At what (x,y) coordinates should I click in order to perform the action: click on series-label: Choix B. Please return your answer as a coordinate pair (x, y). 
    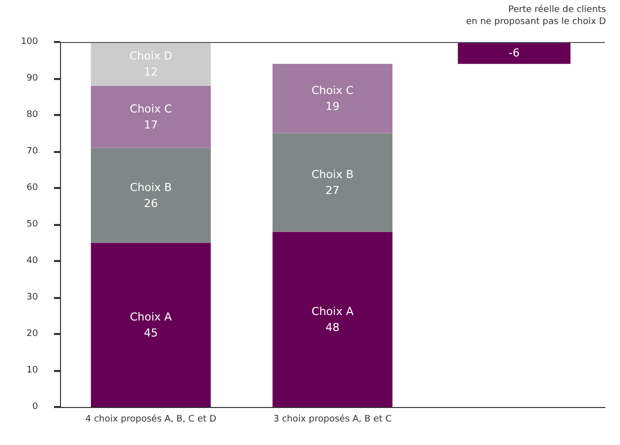
    Looking at the image, I should click on (151, 187).